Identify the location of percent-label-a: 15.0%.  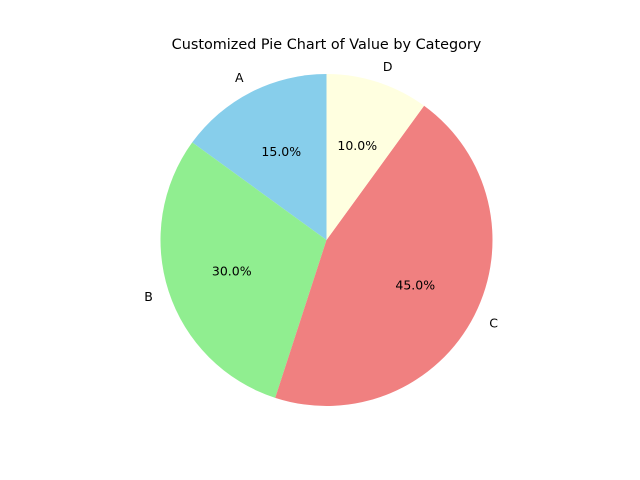
(281, 151).